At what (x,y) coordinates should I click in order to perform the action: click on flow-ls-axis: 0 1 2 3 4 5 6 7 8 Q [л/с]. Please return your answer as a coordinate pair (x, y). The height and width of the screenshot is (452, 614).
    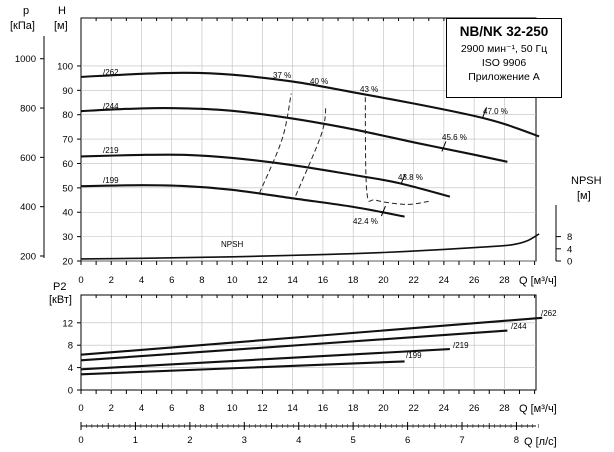
    Looking at the image, I should click on (317, 435).